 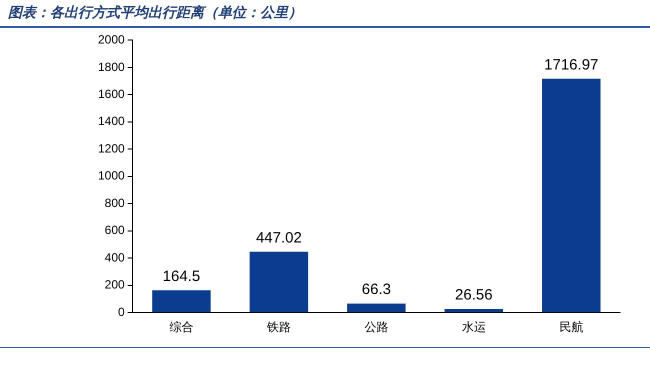 What do you see at coordinates (278, 327) in the screenshot?
I see `x-tick-label: 铁路` at bounding box center [278, 327].